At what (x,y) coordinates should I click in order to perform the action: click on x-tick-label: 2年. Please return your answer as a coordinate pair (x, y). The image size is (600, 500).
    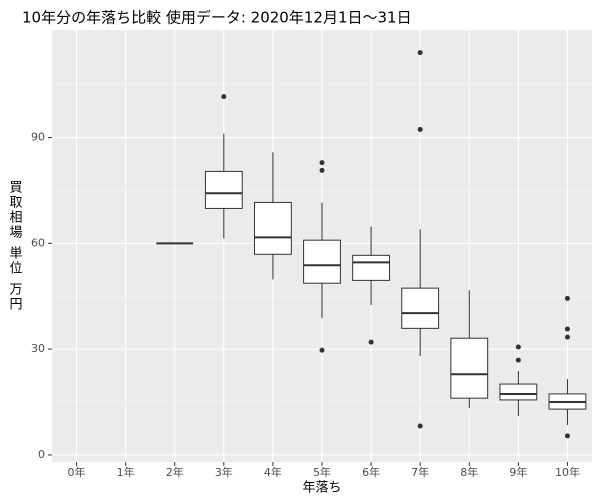
    Looking at the image, I should click on (175, 472).